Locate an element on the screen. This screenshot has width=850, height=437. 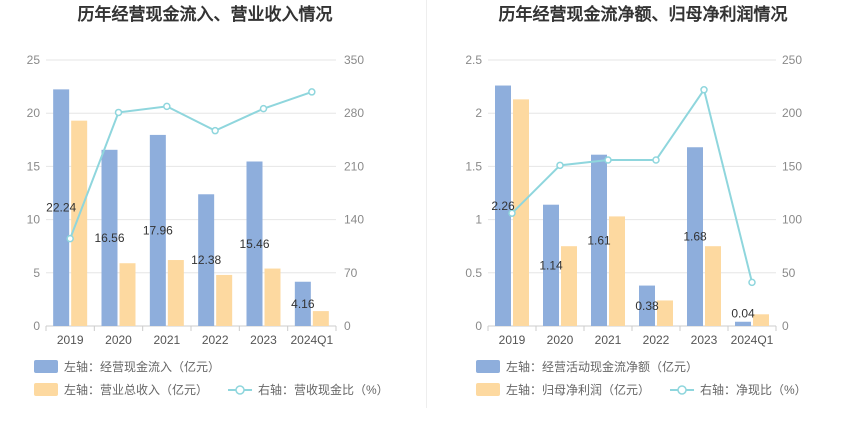
data-label: 22.24 is located at coordinates (61, 208).